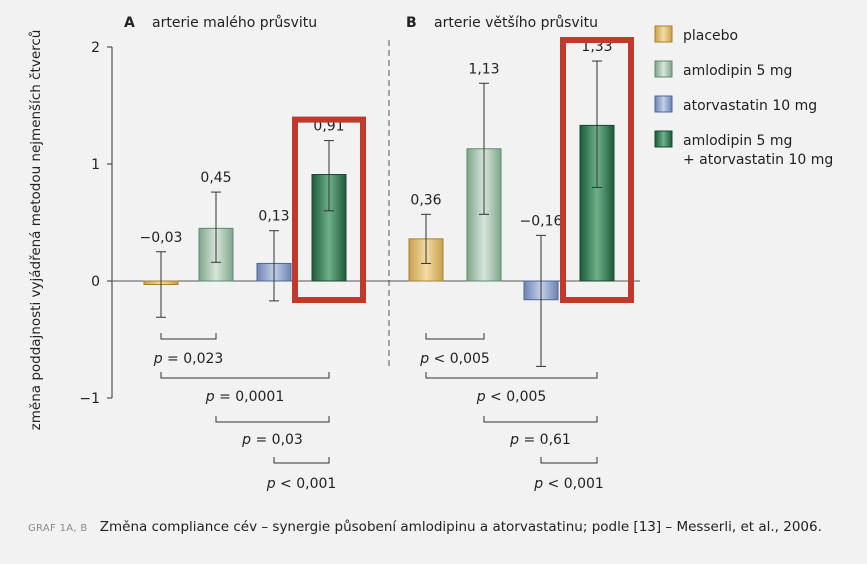  What do you see at coordinates (58, 528) in the screenshot?
I see `caption-tag: GRAF 1A, B` at bounding box center [58, 528].